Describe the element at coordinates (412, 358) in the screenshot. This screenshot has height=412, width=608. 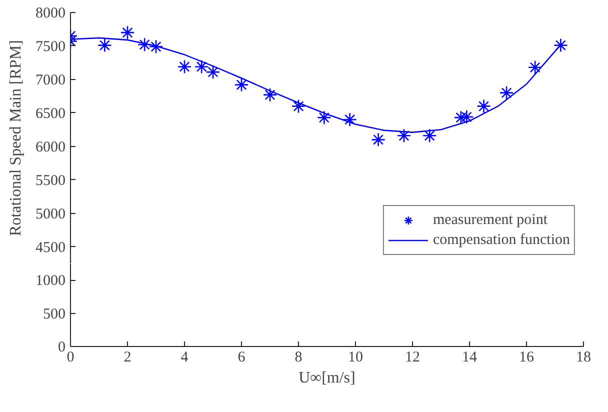
I see `x-tick-label: 12` at that location.